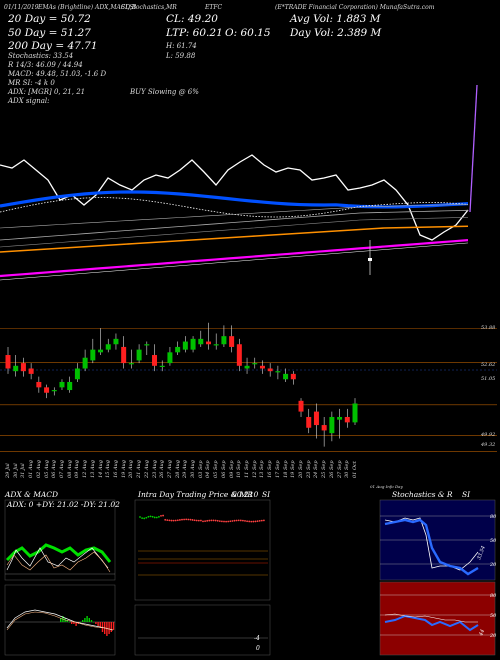  Describe the element at coordinates (49, 33) in the screenshot. I see `ema50-readout: 50 Day = 51.27` at that location.